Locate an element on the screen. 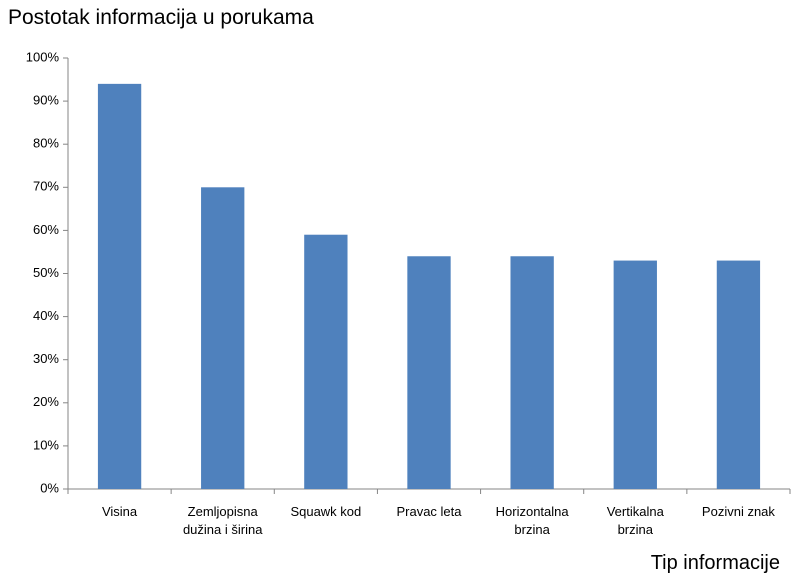 The height and width of the screenshot is (580, 796). y-tick-label: 70% is located at coordinates (46, 186).